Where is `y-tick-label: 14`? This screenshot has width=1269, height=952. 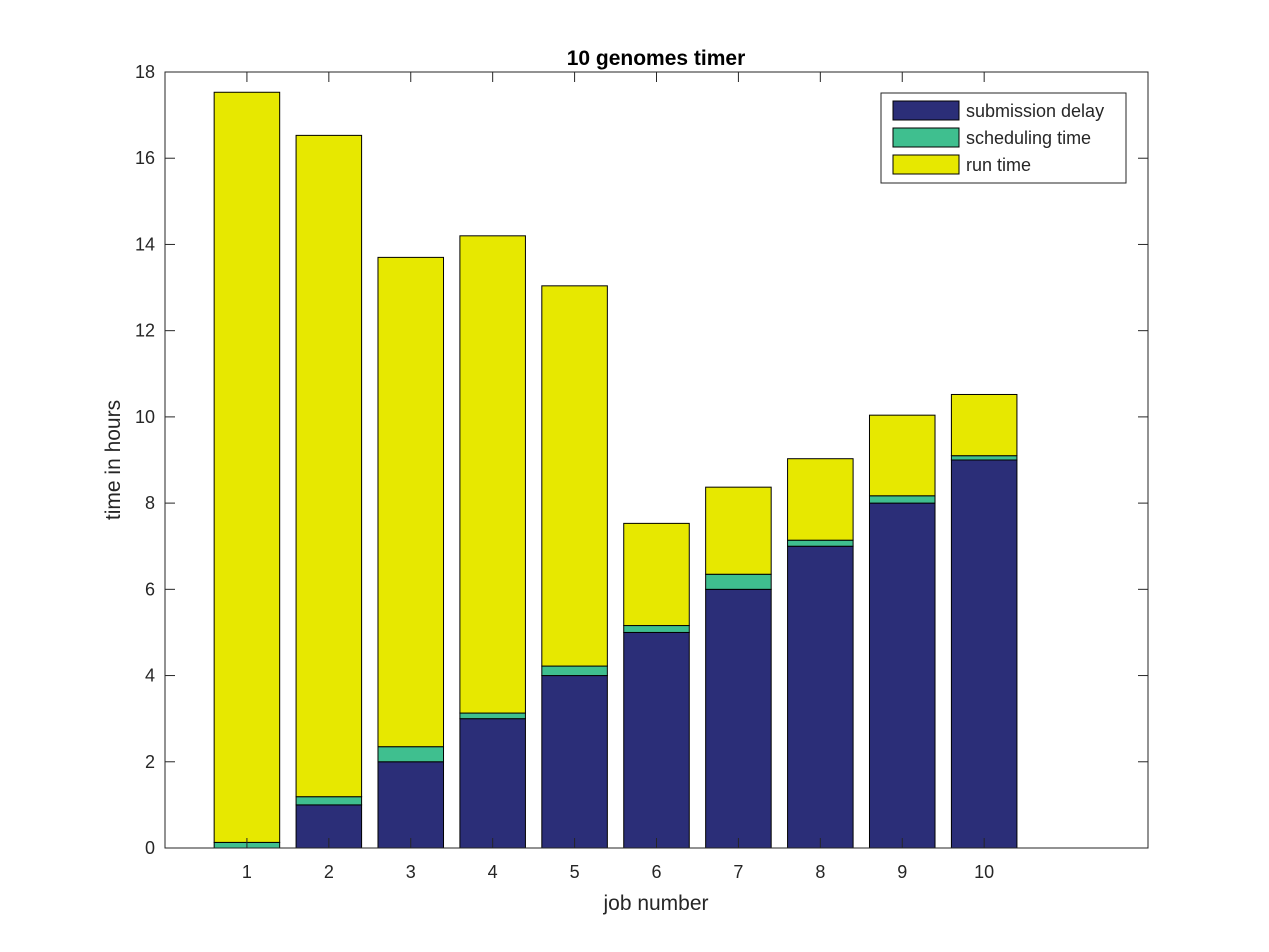 y-tick-label: 14 is located at coordinates (145, 244).